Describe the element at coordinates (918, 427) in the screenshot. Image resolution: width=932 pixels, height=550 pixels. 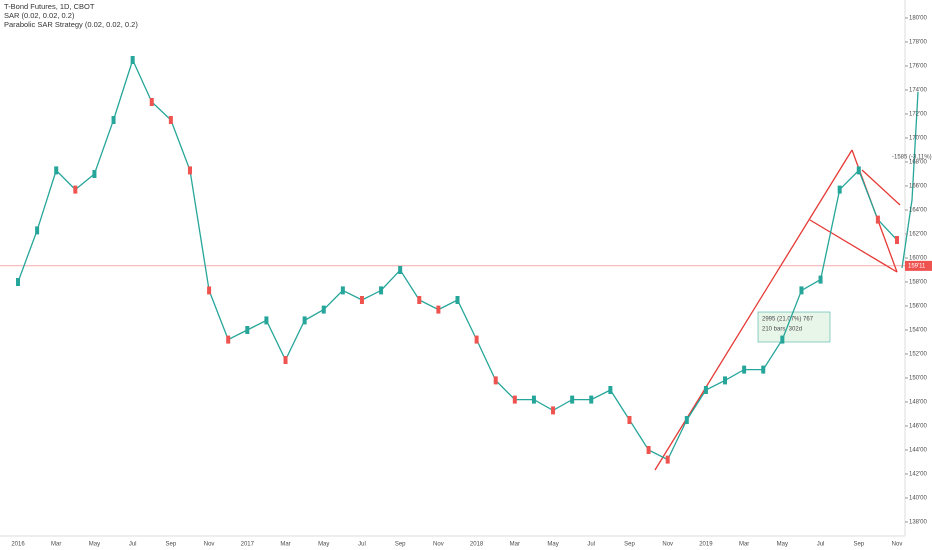
I see `y-tick-label: 146'00` at that location.